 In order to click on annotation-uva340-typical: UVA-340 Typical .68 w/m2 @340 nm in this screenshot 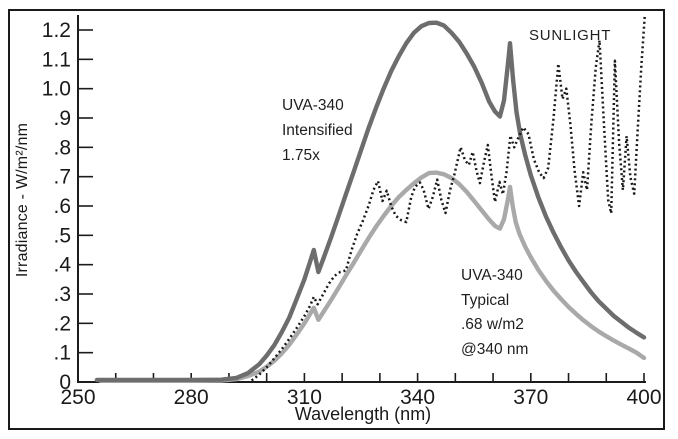, I will do `click(494, 313)`.